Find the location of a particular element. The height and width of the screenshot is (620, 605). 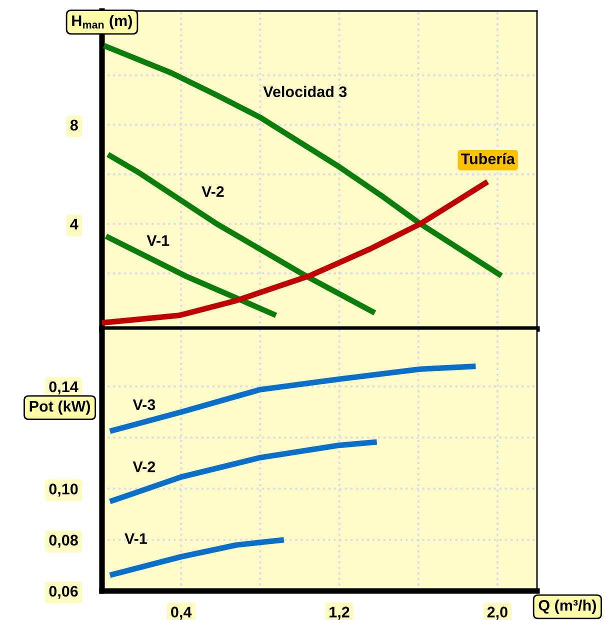

x-tick-label: 1,2 is located at coordinates (340, 613).